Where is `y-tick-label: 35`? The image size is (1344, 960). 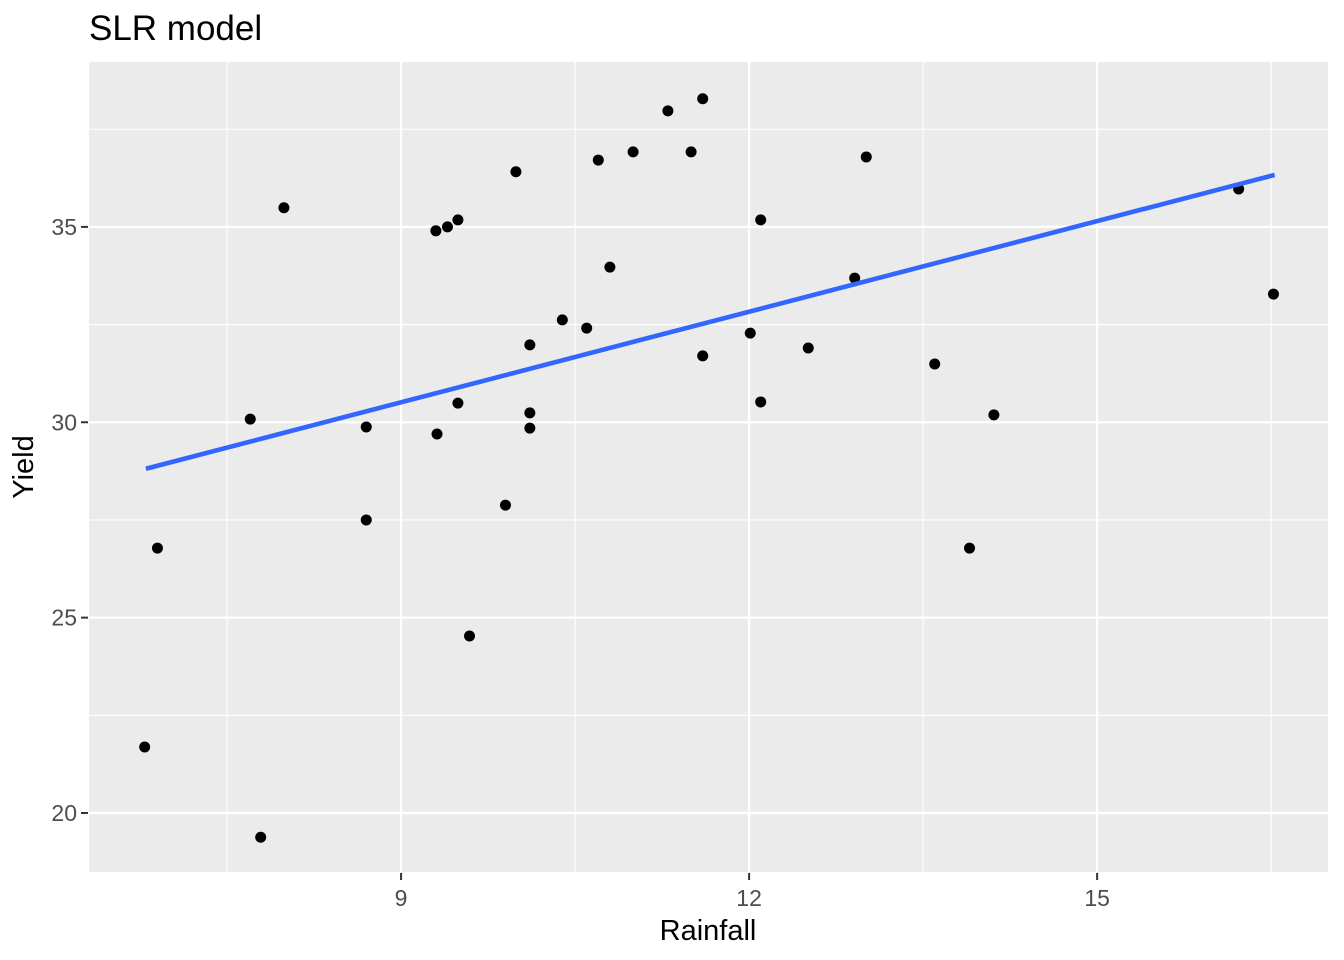 y-tick-label: 35 is located at coordinates (64, 227).